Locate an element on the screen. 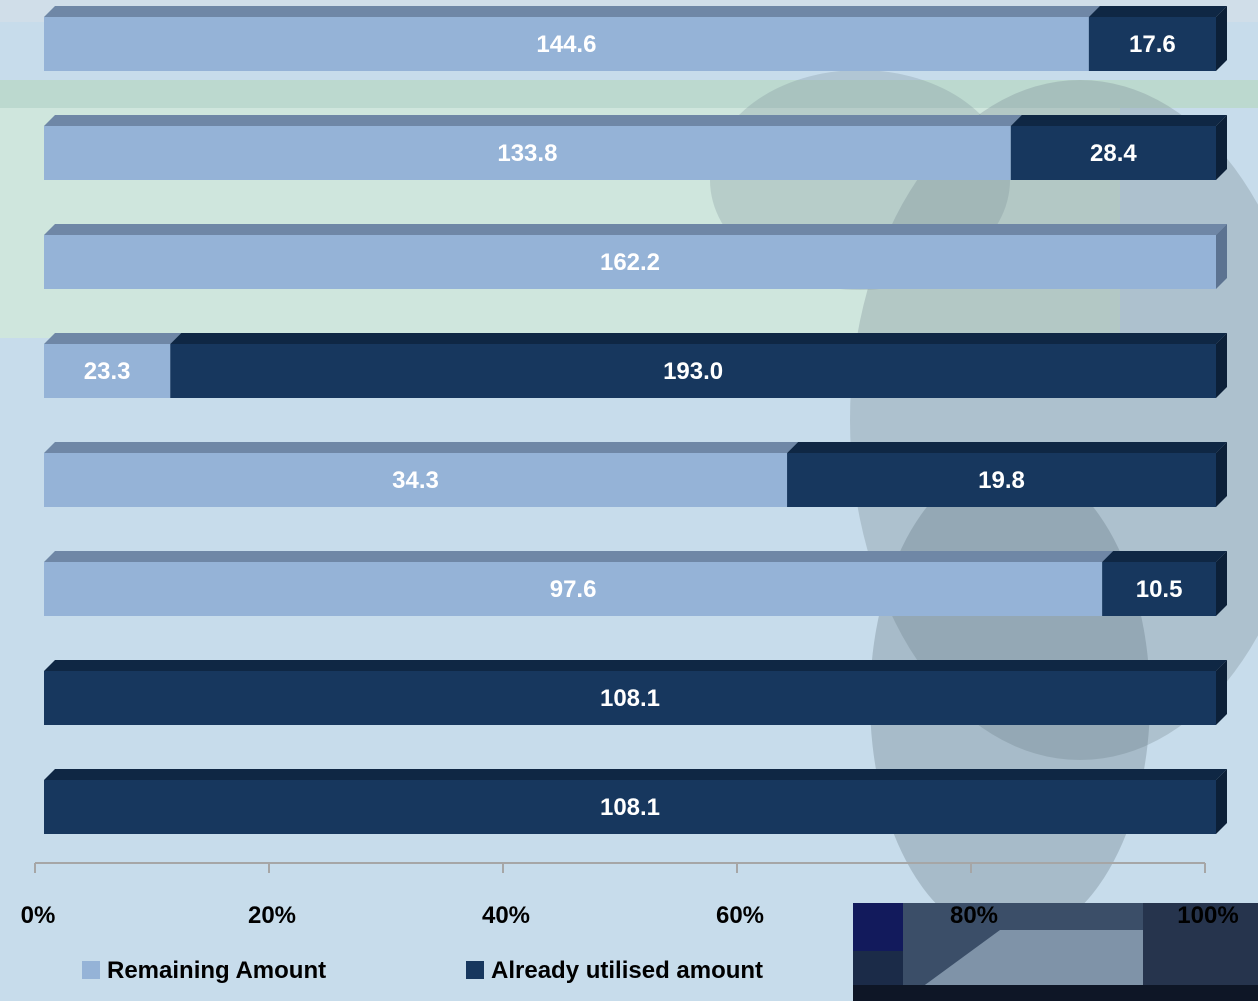 Image resolution: width=1258 pixels, height=1001 pixels. data-label-utilised: 19.8 is located at coordinates (1001, 480).